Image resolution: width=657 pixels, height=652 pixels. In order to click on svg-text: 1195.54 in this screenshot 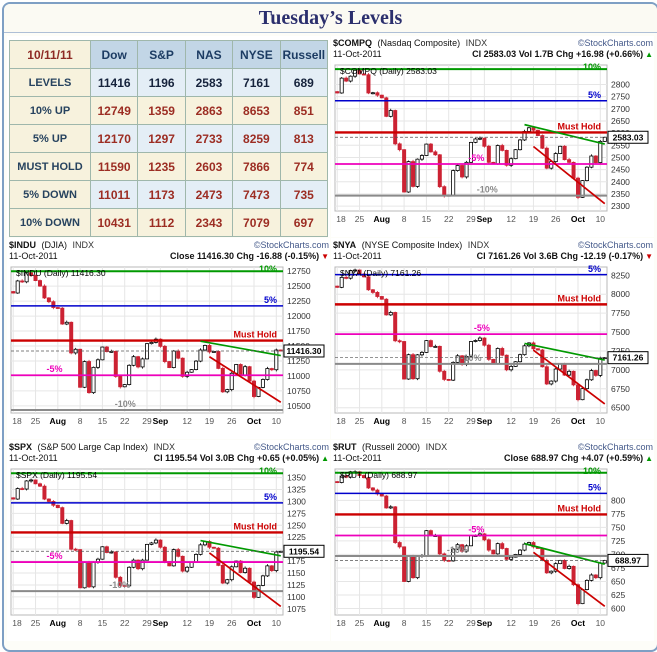, I will do `click(304, 551)`.